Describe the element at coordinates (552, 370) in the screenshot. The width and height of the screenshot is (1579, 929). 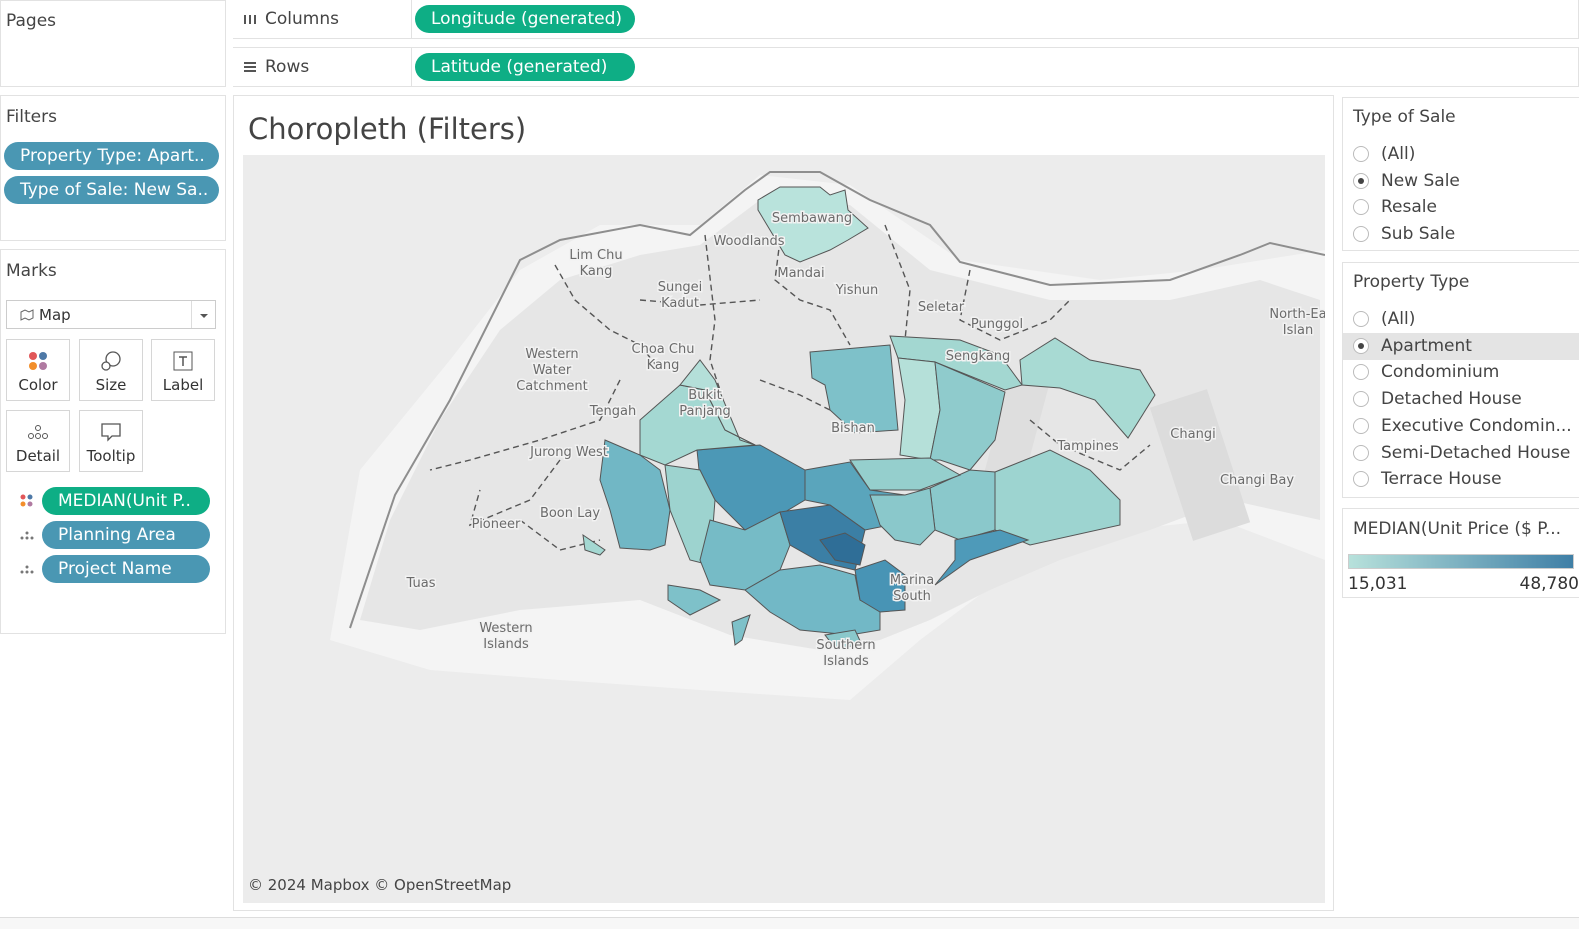
I see `place-label-line: Water` at that location.